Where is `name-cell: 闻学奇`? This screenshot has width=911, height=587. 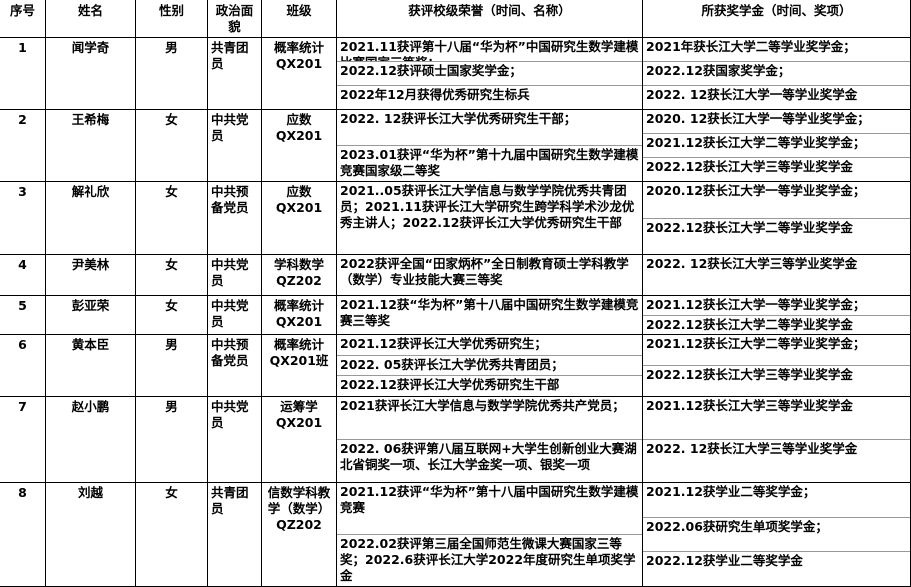
name-cell: 闻学奇 is located at coordinates (91, 74).